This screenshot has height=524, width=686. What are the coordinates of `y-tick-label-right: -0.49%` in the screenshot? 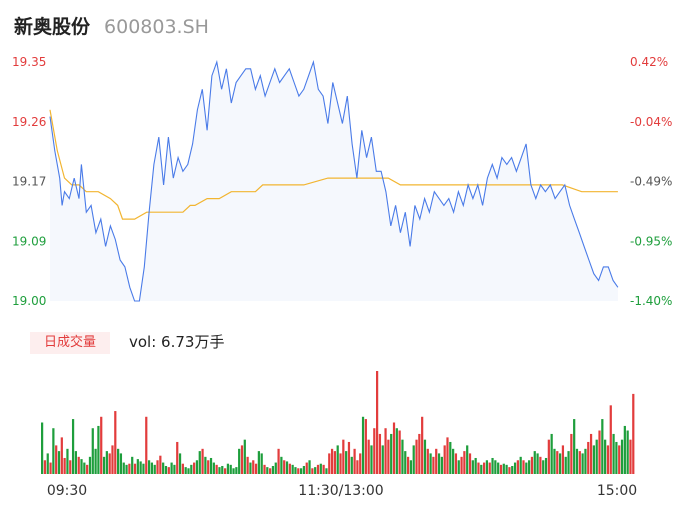 It's located at (651, 182).